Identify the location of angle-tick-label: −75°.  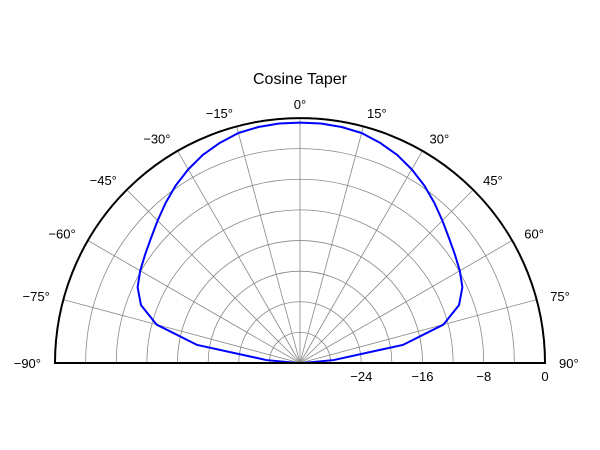
(36, 296).